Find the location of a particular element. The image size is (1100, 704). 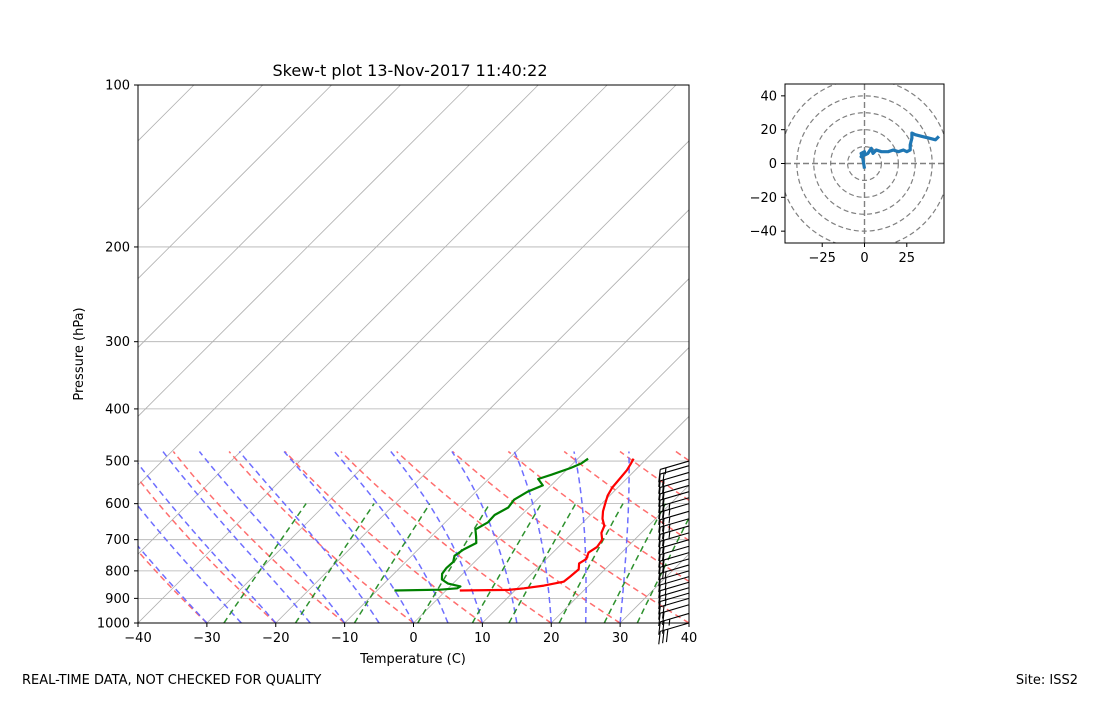

hodograph-line is located at coordinates (900, 150).